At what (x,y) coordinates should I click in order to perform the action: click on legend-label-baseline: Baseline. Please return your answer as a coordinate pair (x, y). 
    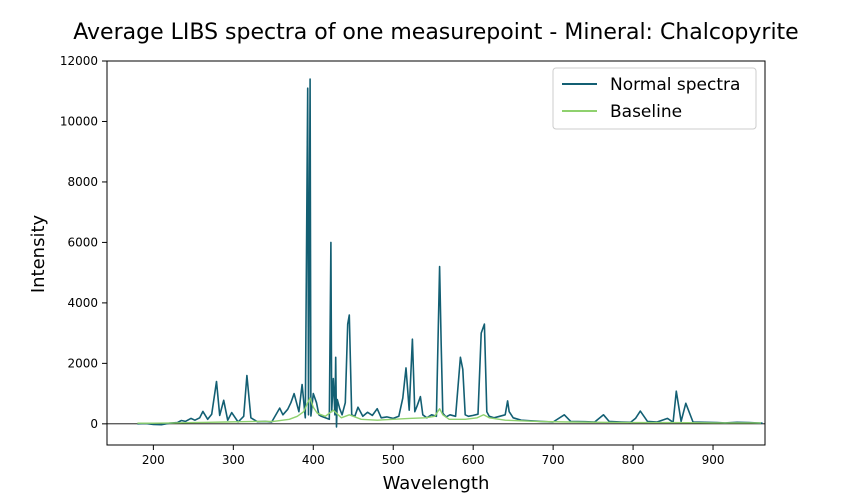
    Looking at the image, I should click on (646, 112).